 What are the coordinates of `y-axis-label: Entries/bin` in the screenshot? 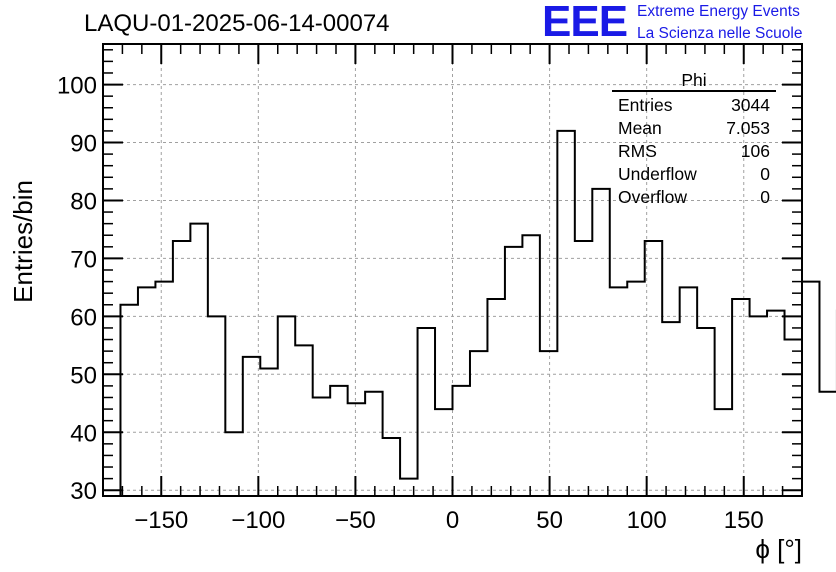 It's located at (23, 241).